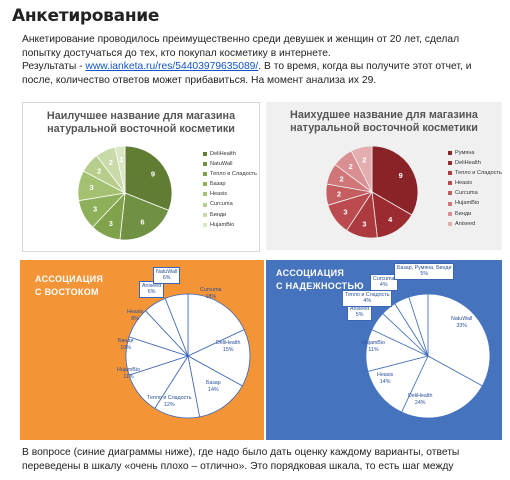 This screenshot has height=480, width=510. Describe the element at coordinates (211, 293) in the screenshot. I see `east-label-curcuma: Curcuma 18%` at that location.